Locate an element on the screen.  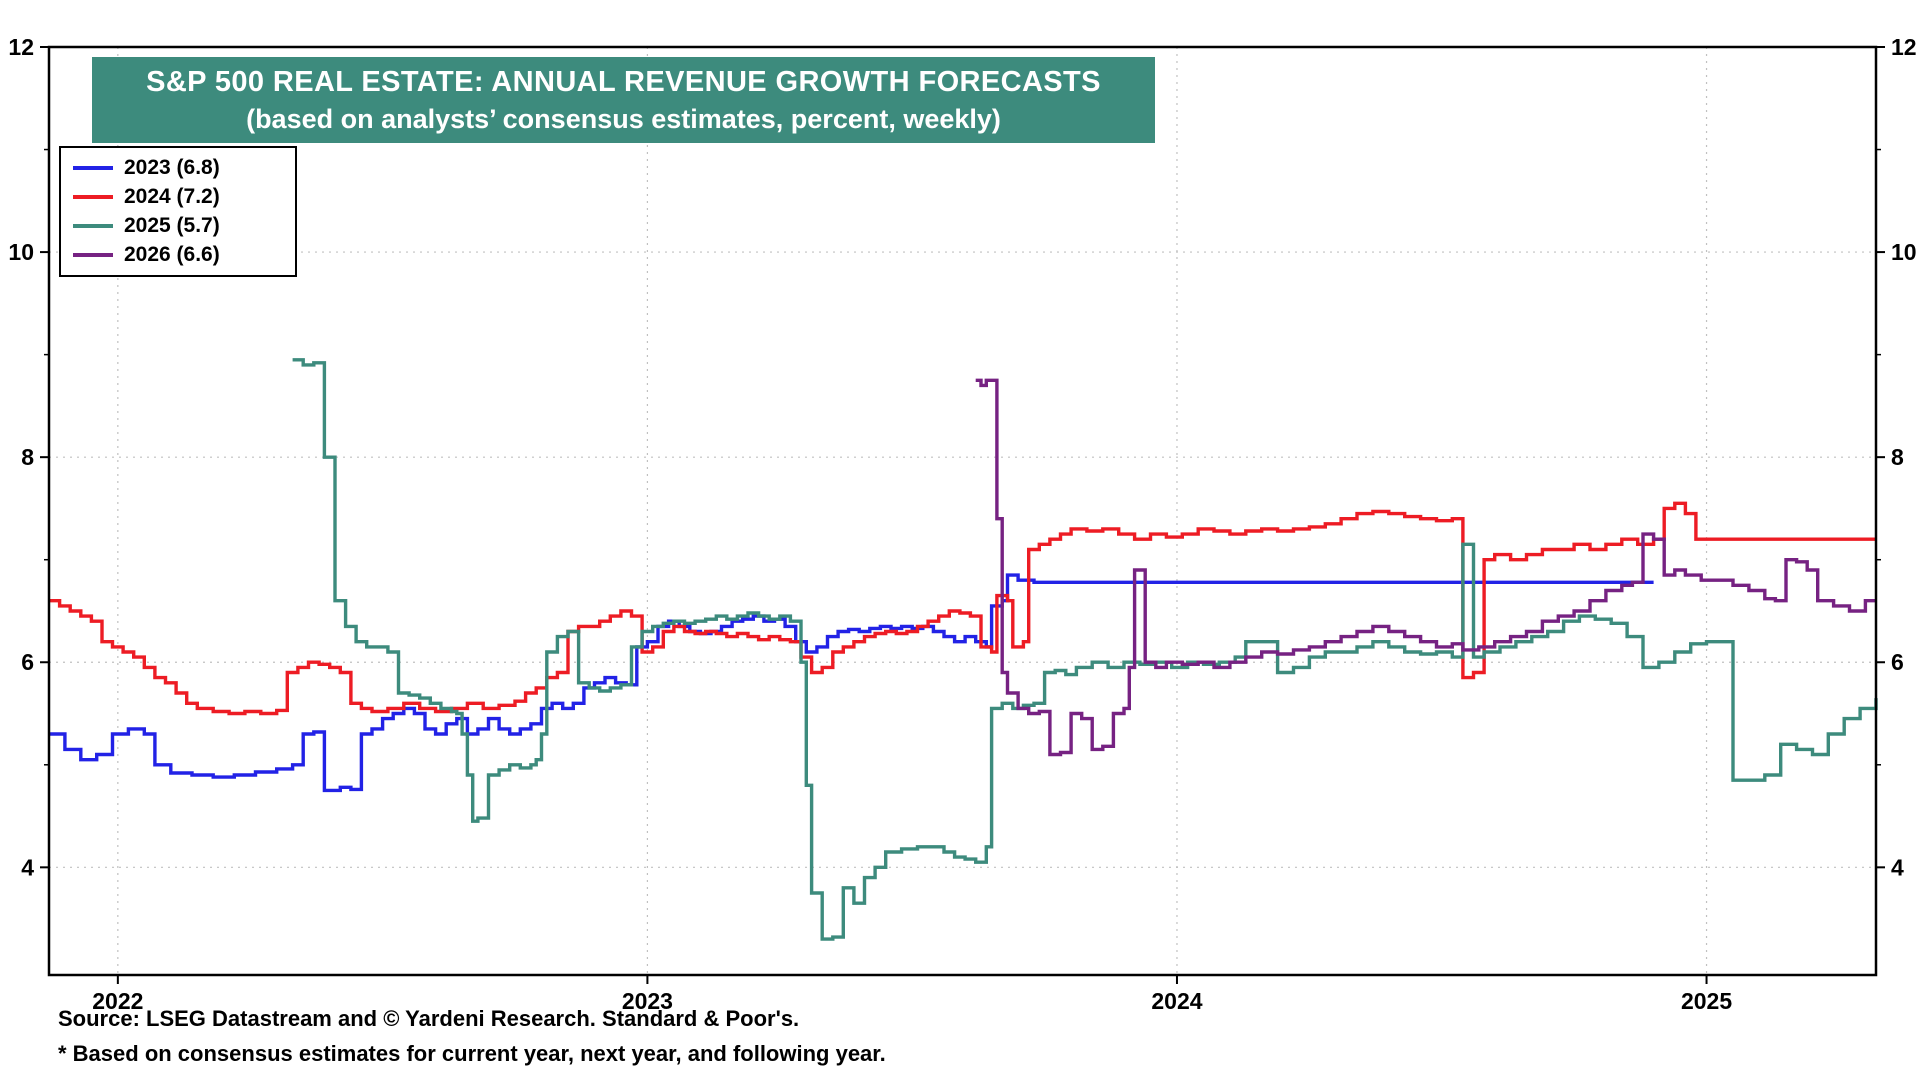
x-tick-label: 2025 is located at coordinates (1706, 1001).